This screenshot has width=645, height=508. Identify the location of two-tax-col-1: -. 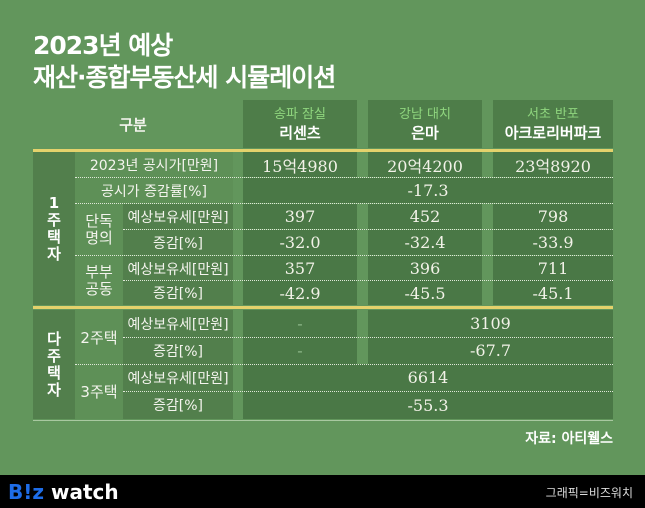
(300, 323).